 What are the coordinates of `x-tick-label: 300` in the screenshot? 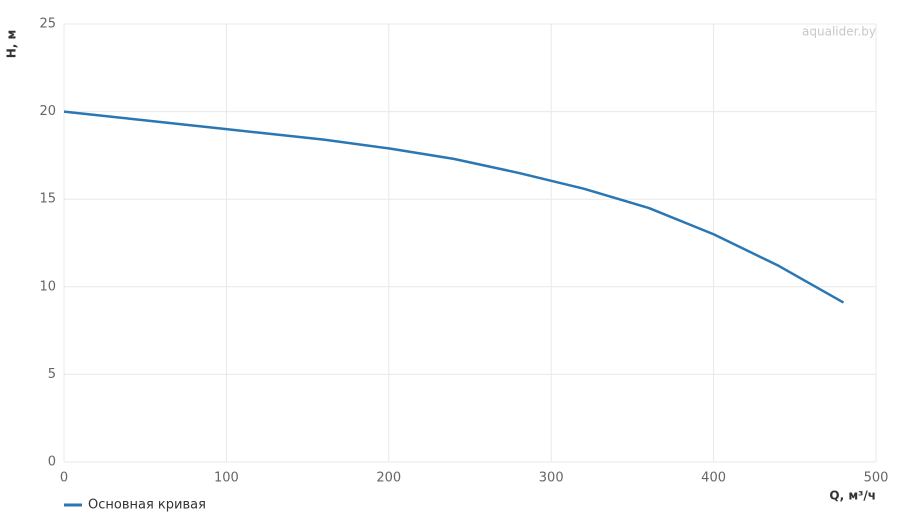 It's located at (551, 478).